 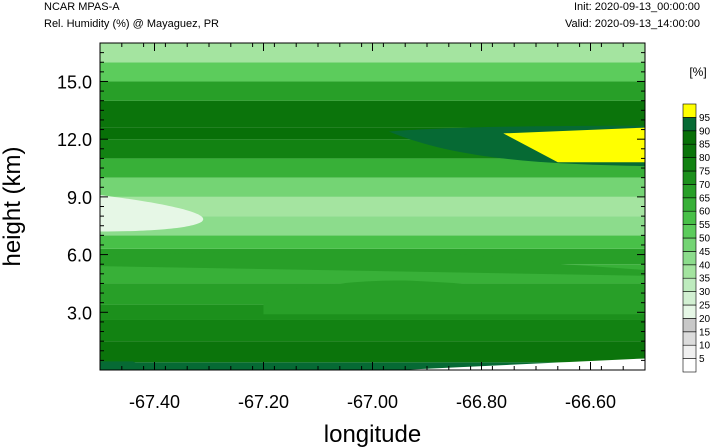 What do you see at coordinates (705, 265) in the screenshot?
I see `colorbar-label: 40` at bounding box center [705, 265].